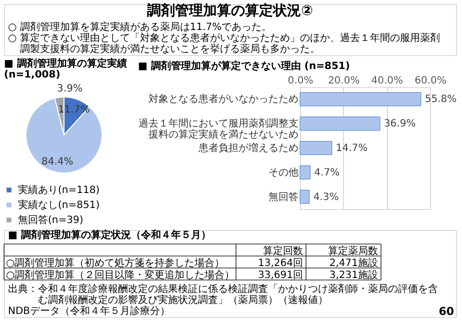 Image resolution: width=462 pixels, height=320 pixels. Describe the element at coordinates (244, 66) in the screenshot. I see `chart-title: ■ 調剤管理加算が算定できない理由 (n=851)` at that location.